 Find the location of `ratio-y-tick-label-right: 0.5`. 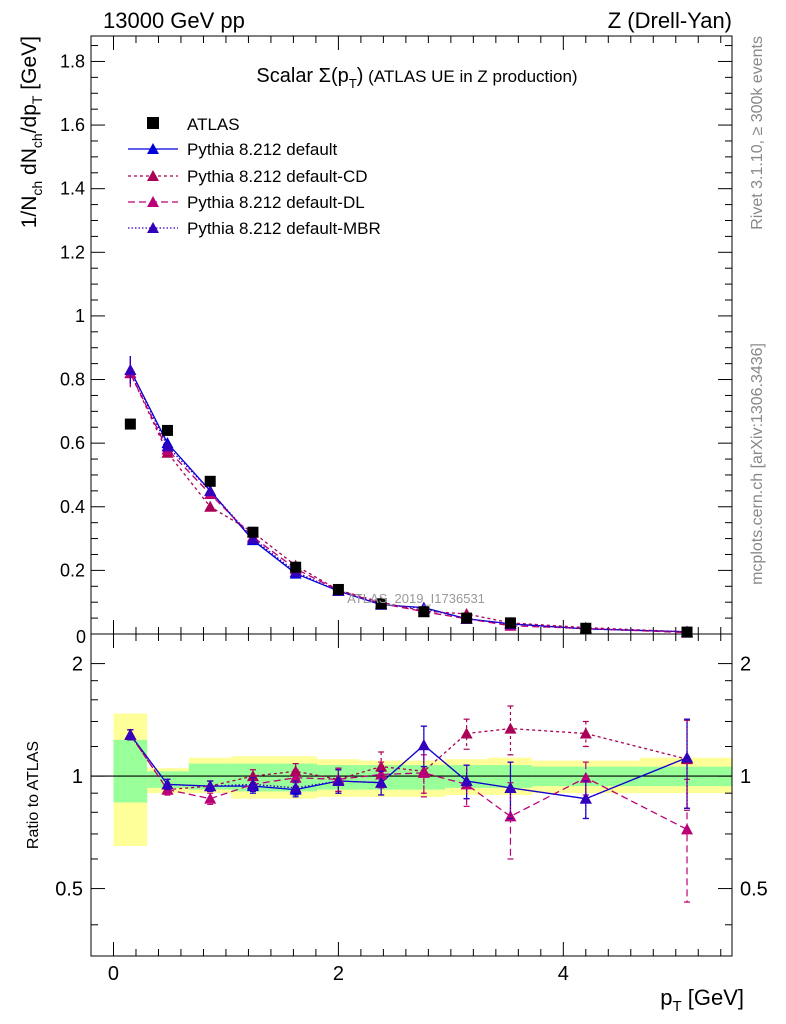

ratio-y-tick-label-right: 0.5 is located at coordinates (754, 890).